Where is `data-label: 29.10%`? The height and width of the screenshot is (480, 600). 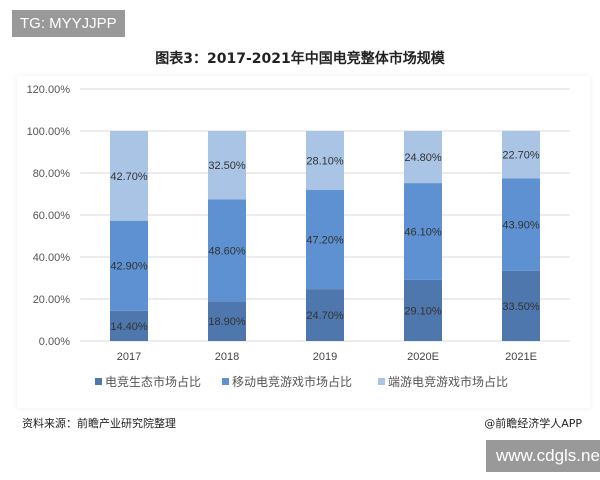 data-label: 29.10% is located at coordinates (423, 311).